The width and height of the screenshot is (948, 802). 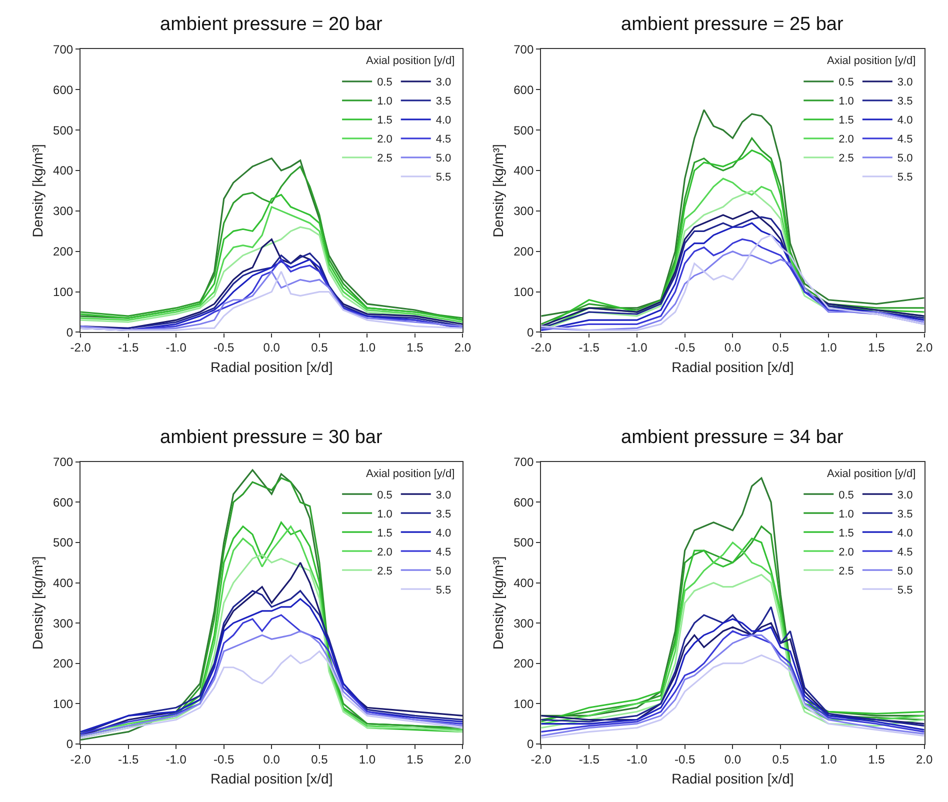 What do you see at coordinates (732, 437) in the screenshot?
I see `chart-title: ambient pressure = 34 bar` at bounding box center [732, 437].